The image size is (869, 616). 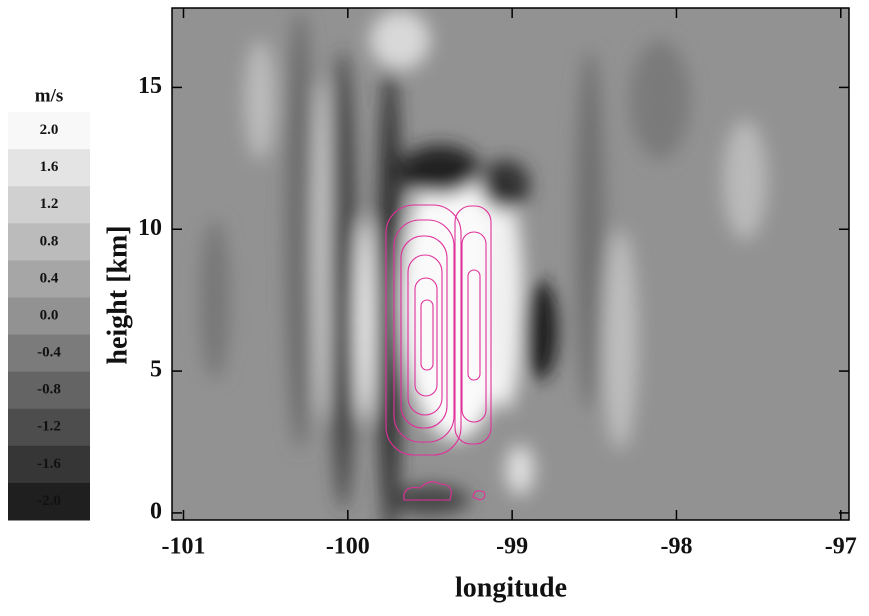 I want to click on colorbar-label: -0.8, so click(x=49, y=390).